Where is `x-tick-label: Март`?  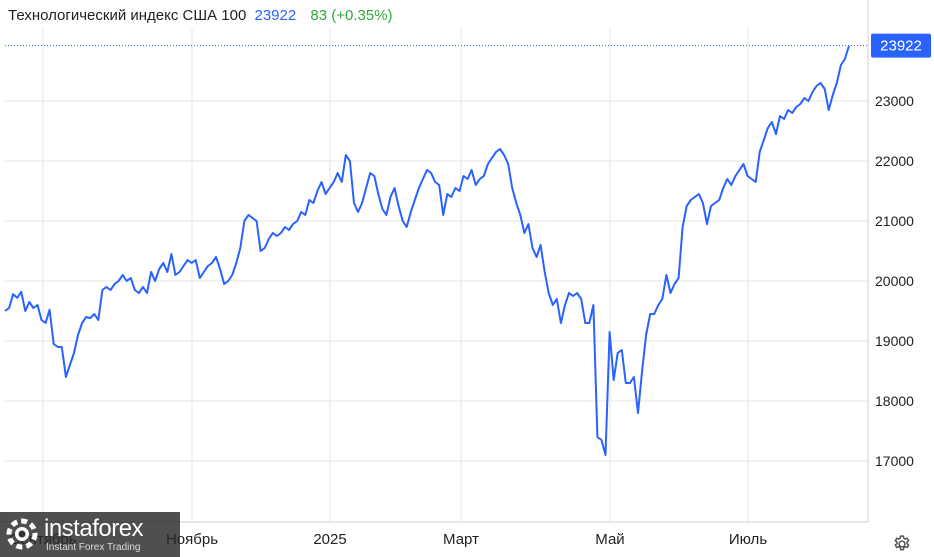
x-tick-label: Март is located at coordinates (461, 539).